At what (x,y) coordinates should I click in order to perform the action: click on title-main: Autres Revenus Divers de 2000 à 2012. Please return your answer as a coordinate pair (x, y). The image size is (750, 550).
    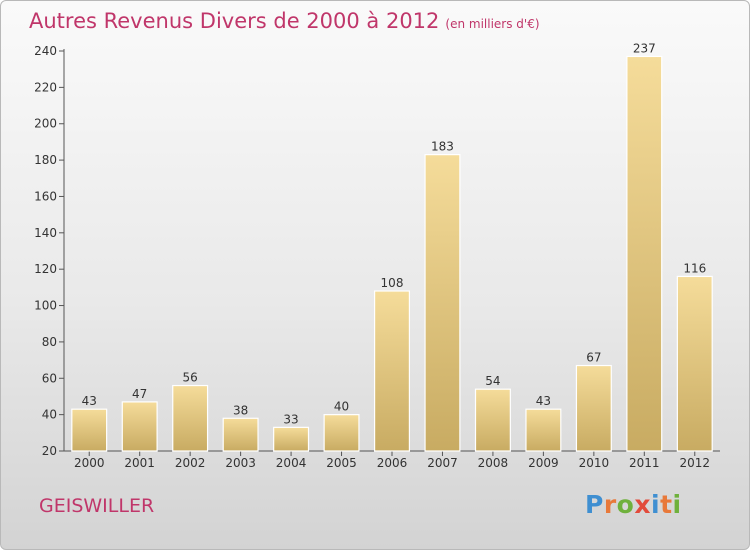
    Looking at the image, I should click on (234, 21).